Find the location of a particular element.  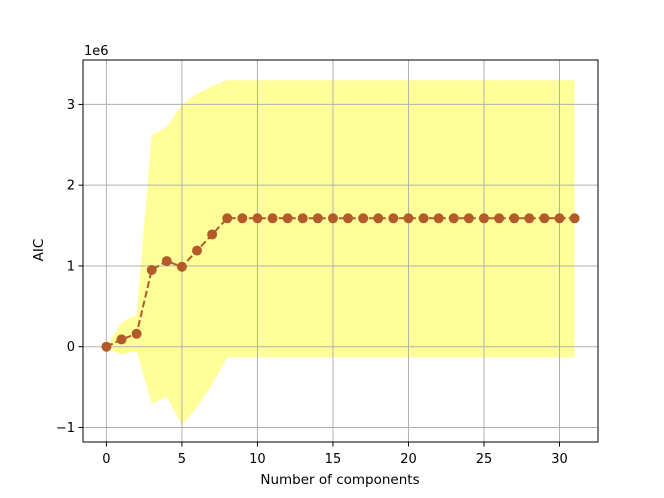

x-tick-label: 15 is located at coordinates (333, 459).